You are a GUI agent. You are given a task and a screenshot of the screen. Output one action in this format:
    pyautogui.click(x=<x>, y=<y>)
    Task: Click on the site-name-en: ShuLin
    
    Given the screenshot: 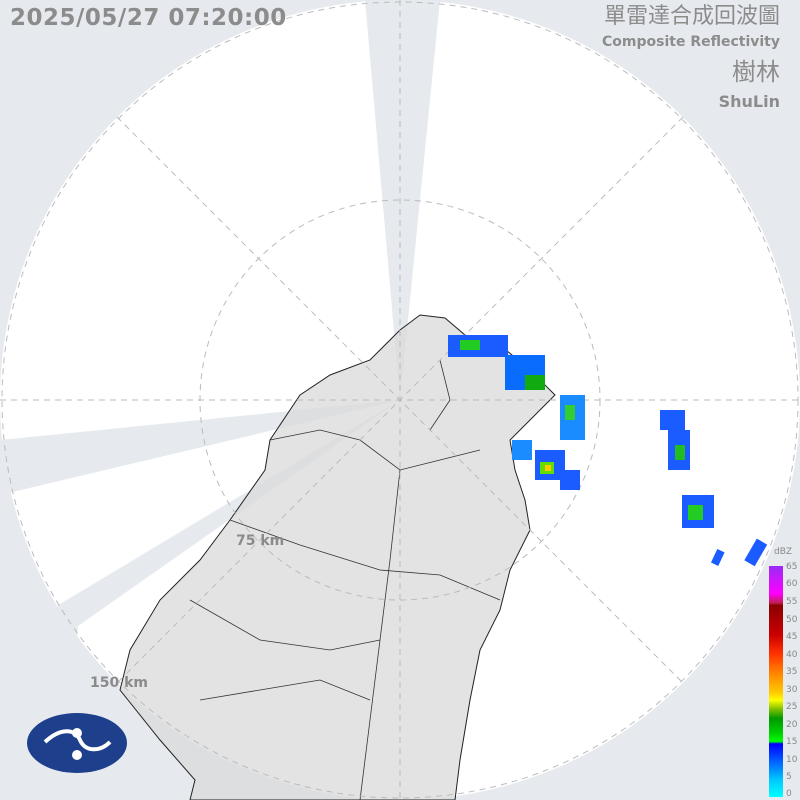 What is the action you would take?
    pyautogui.click(x=749, y=101)
    